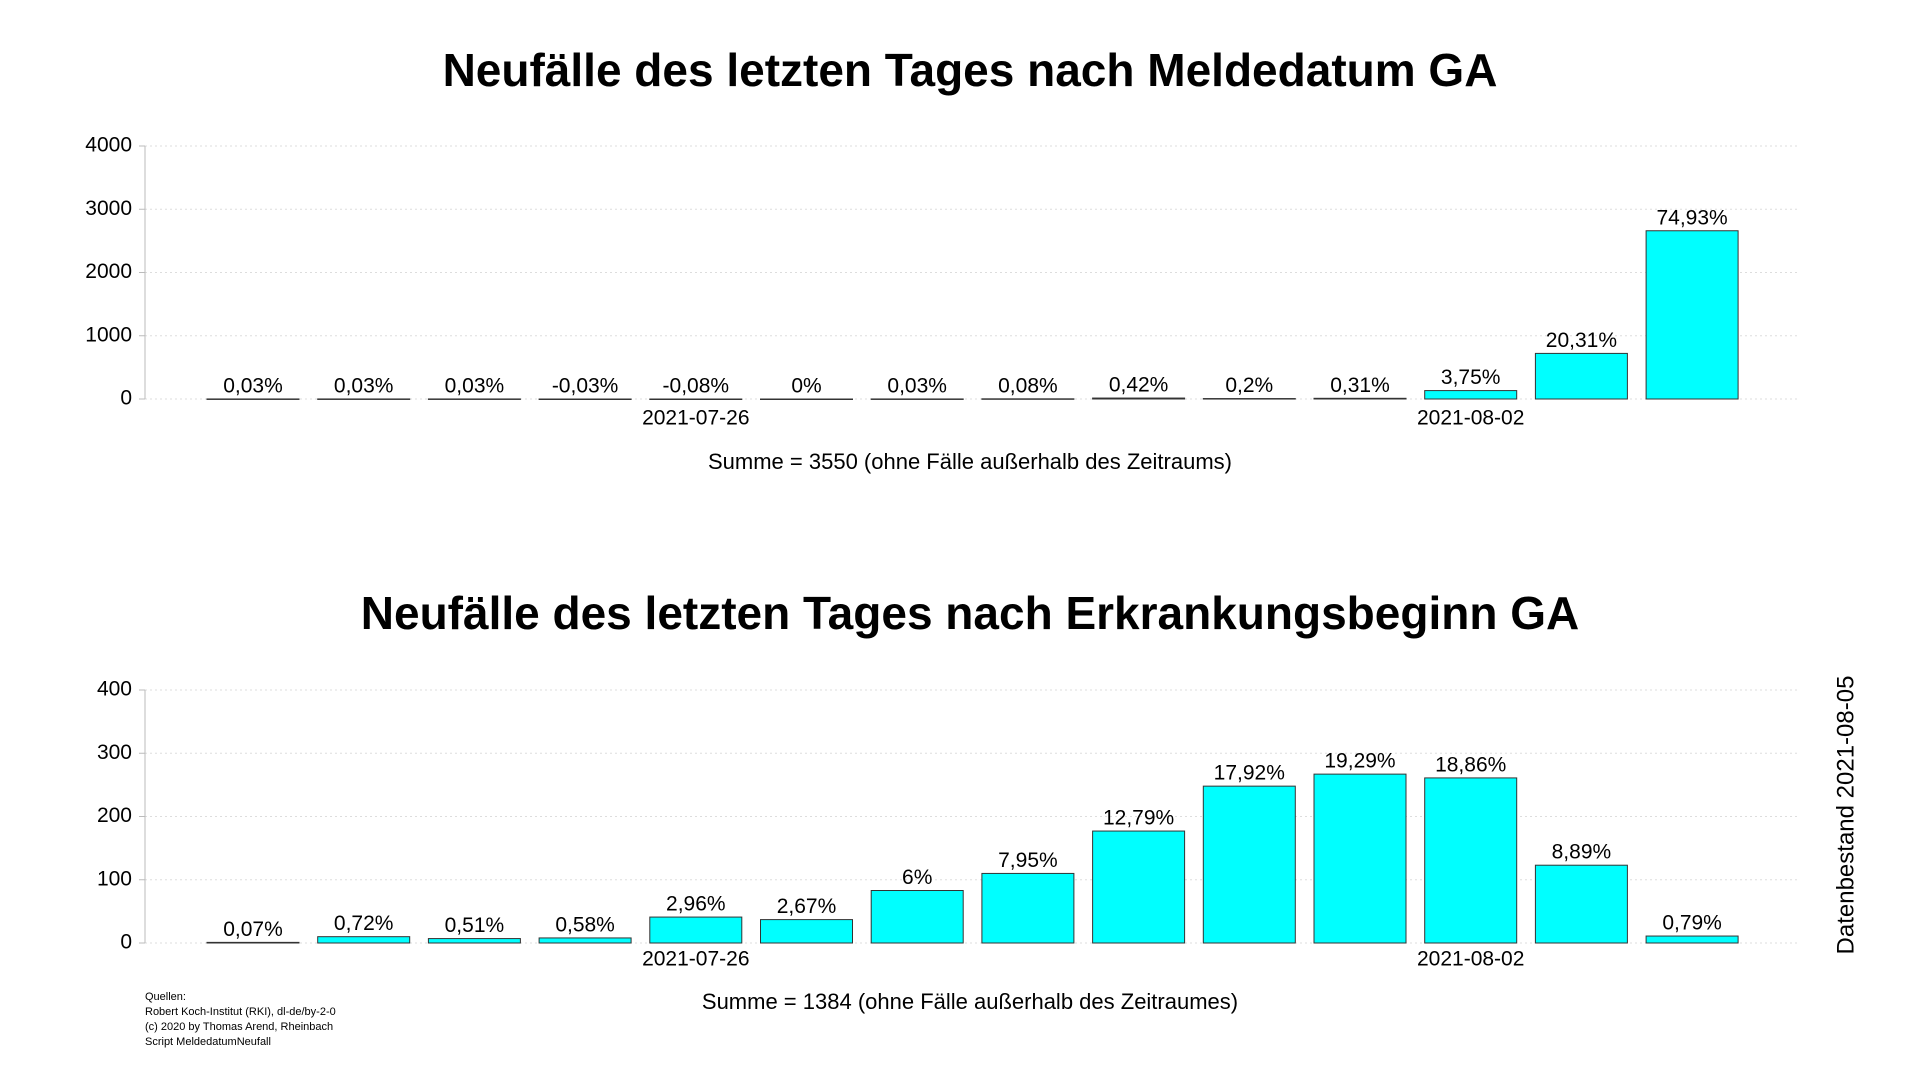  Describe the element at coordinates (806, 386) in the screenshot. I see `value-label: 0%` at that location.